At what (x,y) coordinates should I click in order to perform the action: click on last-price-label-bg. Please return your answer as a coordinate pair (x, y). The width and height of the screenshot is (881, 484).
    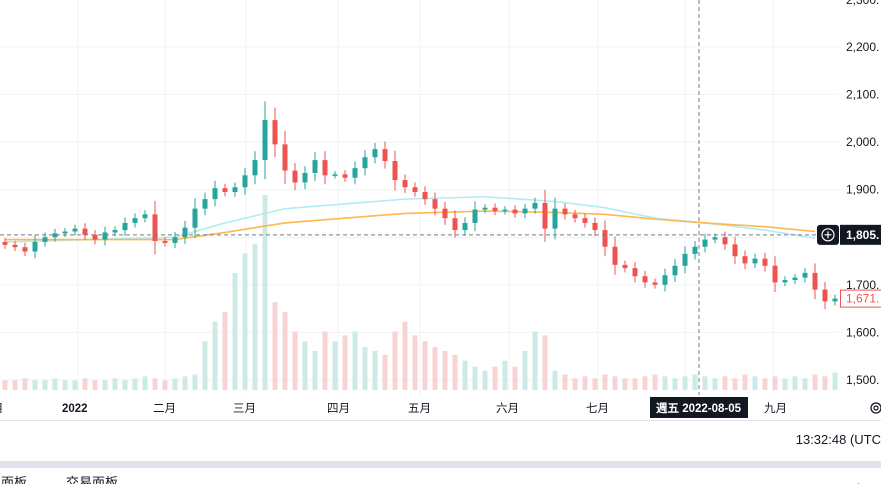
    Looking at the image, I should click on (860, 298).